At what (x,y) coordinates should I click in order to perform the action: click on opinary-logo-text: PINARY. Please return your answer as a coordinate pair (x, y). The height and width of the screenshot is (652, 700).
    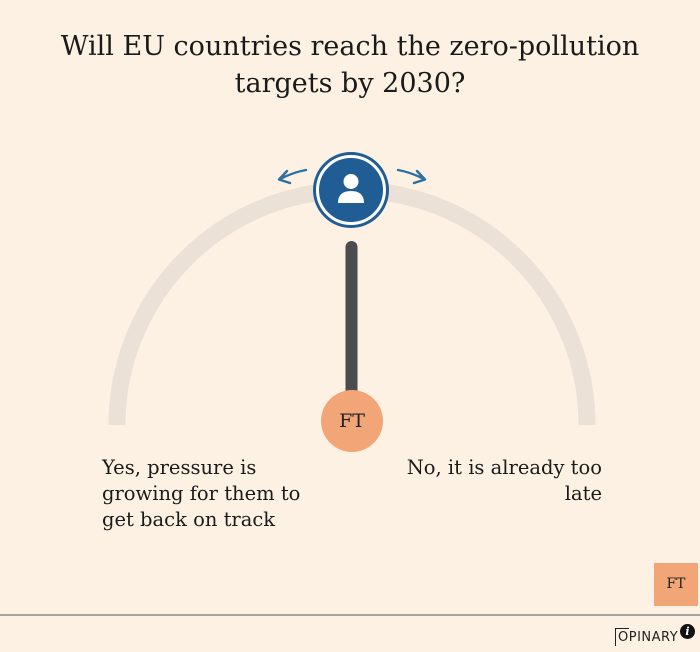
    Looking at the image, I should click on (653, 637).